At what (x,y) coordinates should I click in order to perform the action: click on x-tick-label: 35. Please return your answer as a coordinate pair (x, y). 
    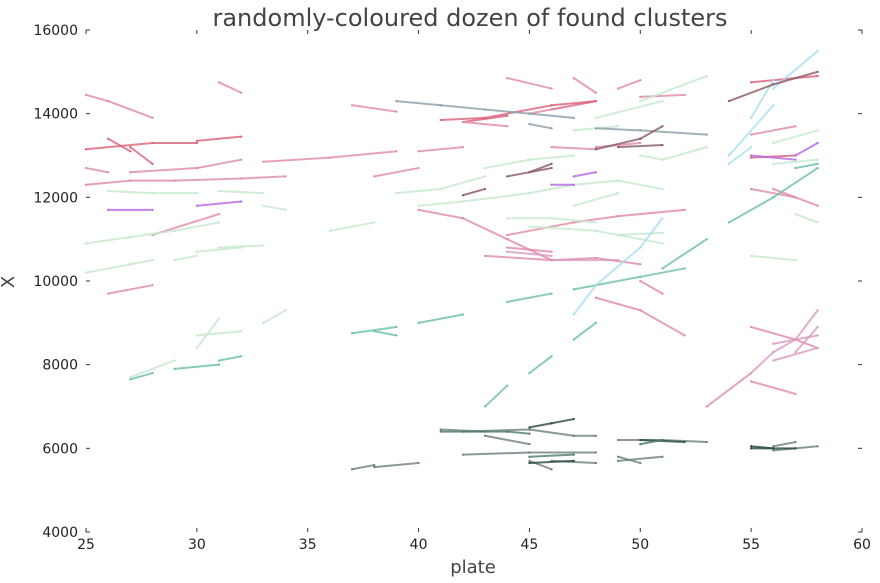
    Looking at the image, I should click on (308, 545).